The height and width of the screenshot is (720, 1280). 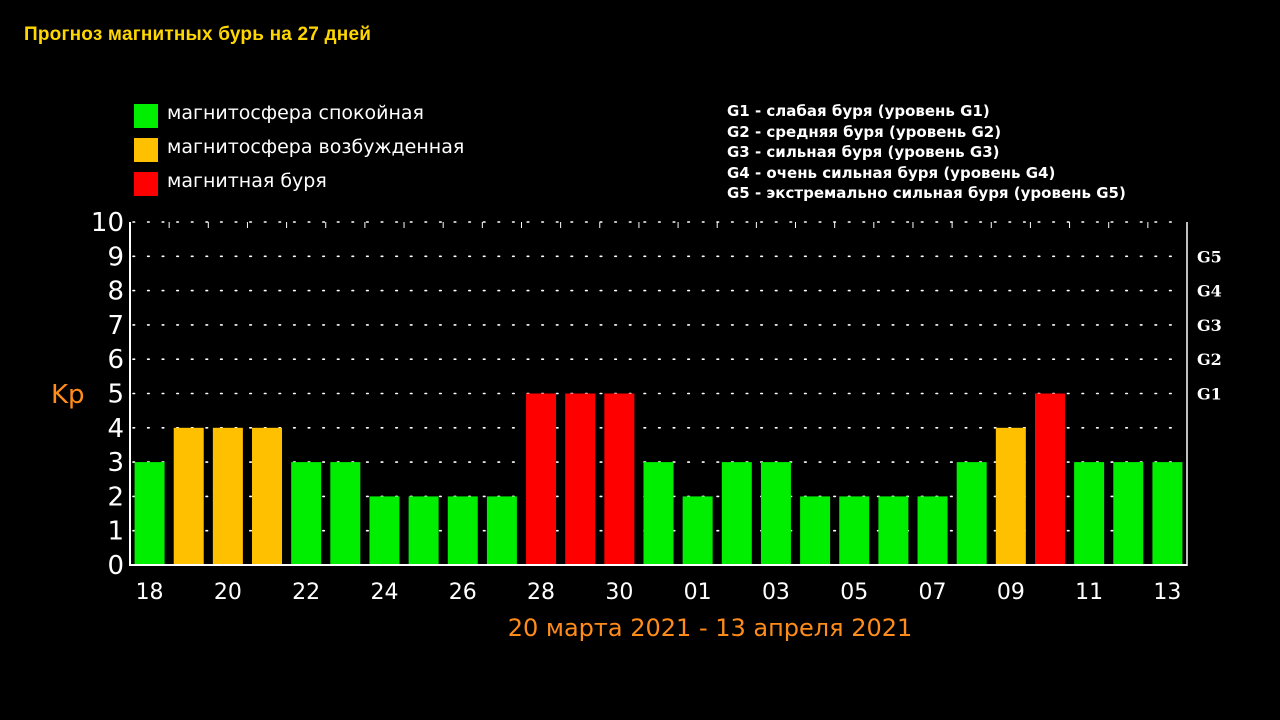 I want to click on g-note-g3: G3 - сильная буря (уровень G3), so click(x=863, y=152).